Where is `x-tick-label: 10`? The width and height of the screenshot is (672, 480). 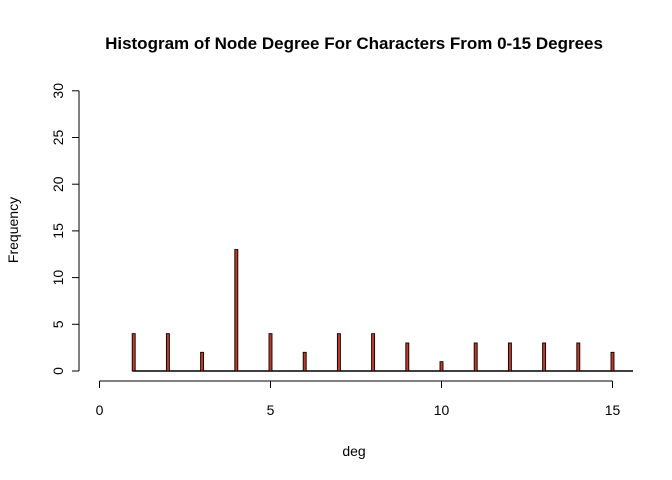 x-tick-label: 10 is located at coordinates (442, 410).